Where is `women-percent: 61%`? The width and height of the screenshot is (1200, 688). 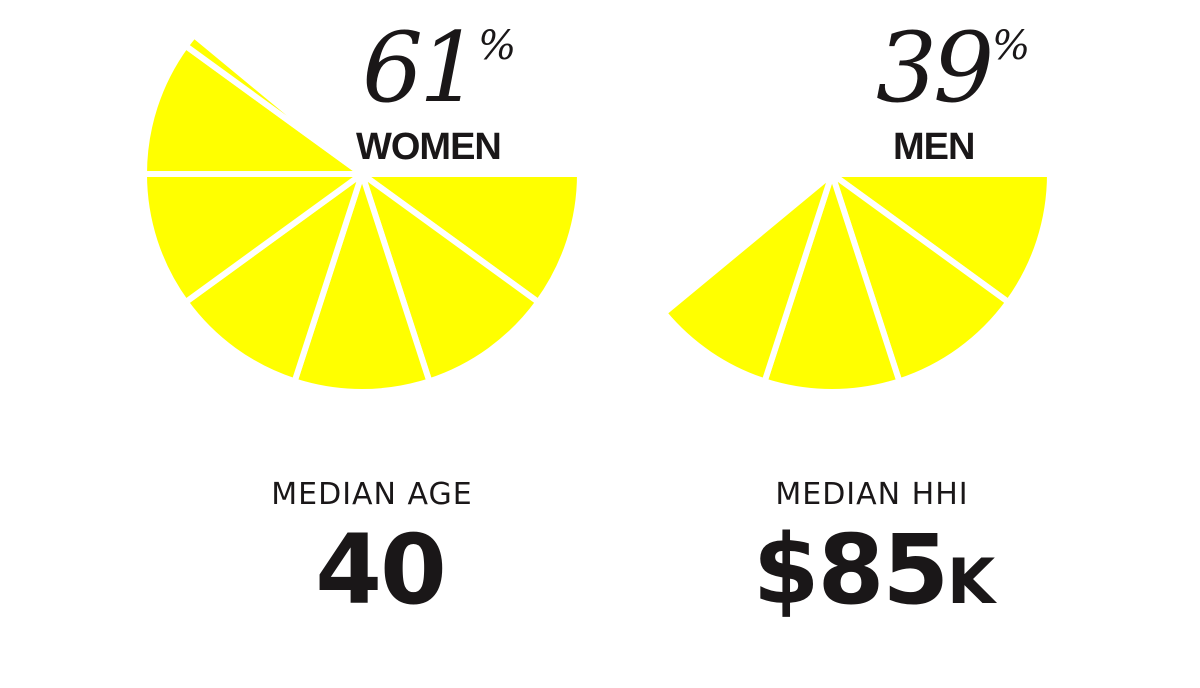 women-percent: 61% is located at coordinates (439, 68).